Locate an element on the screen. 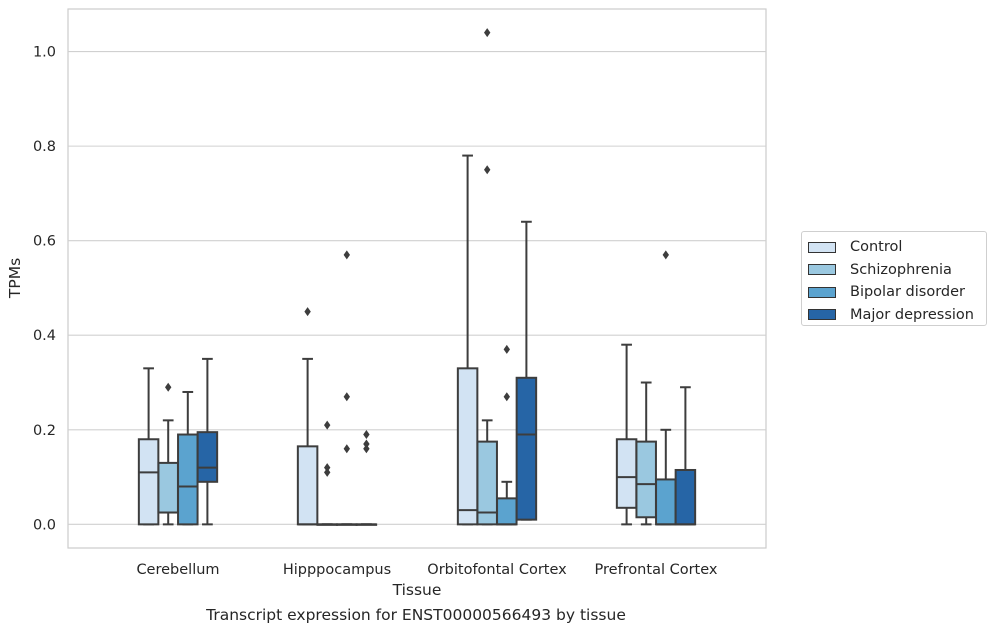 The width and height of the screenshot is (997, 634). x-tick-label: Orbitofontal Cortex is located at coordinates (497, 570).